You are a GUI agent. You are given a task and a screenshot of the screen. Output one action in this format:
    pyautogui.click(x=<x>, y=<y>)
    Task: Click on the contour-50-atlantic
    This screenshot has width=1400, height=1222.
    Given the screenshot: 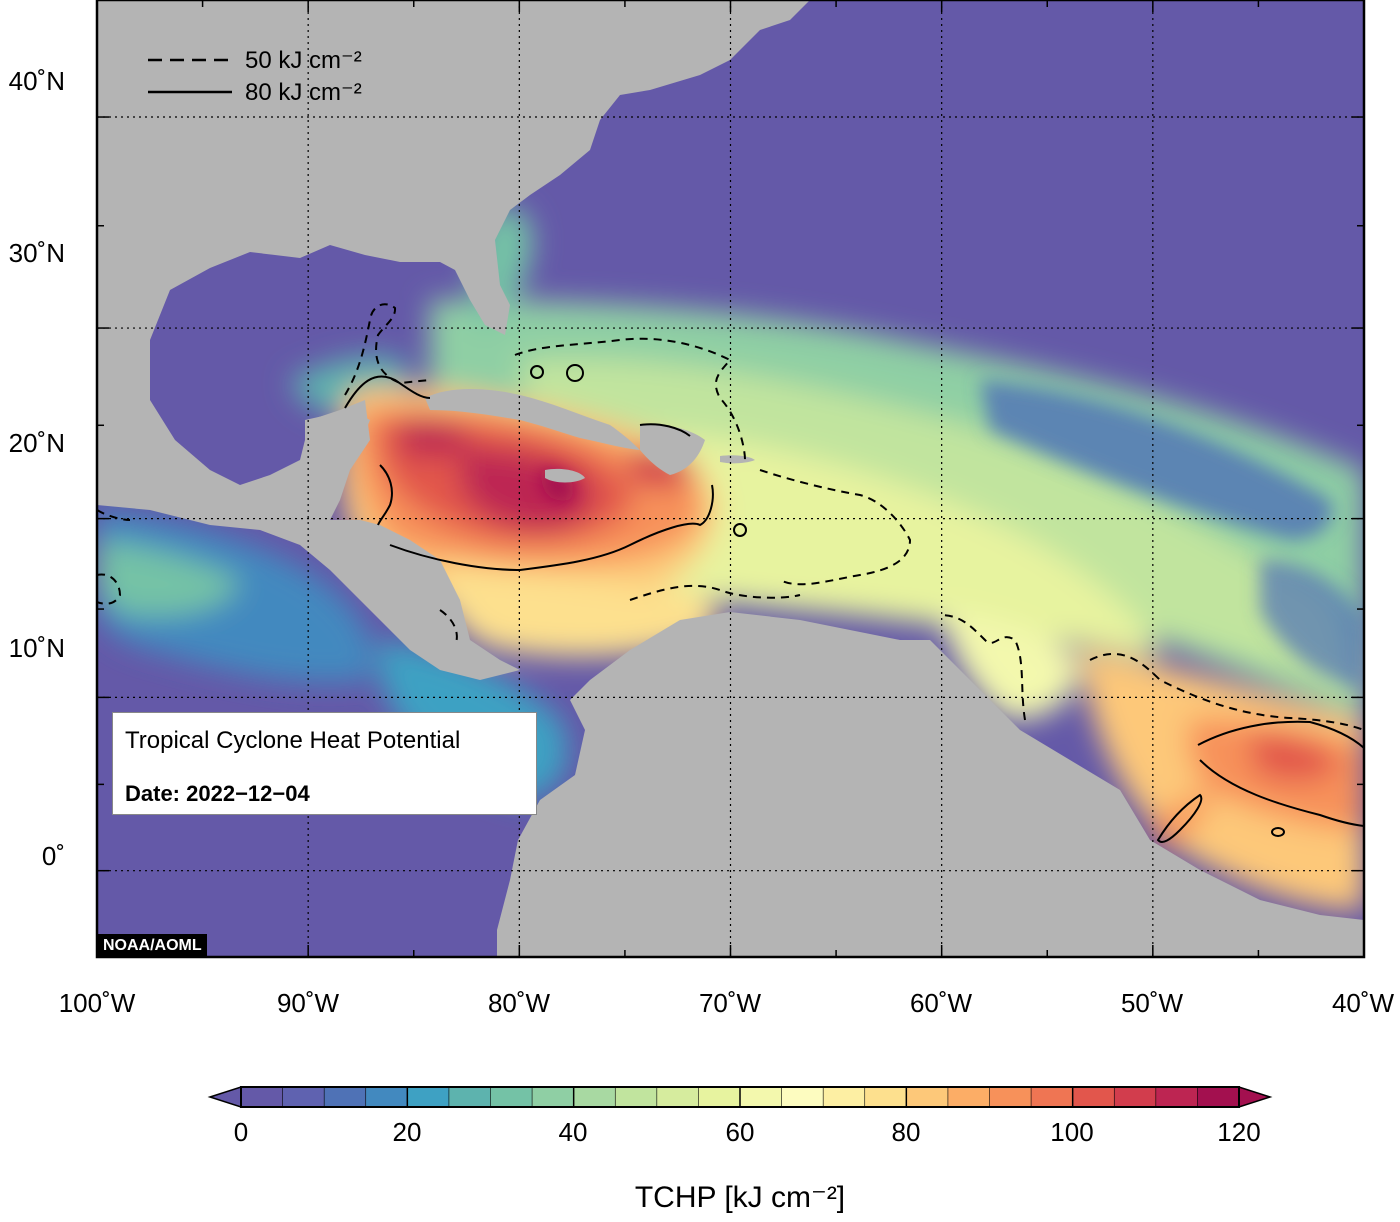 What is the action you would take?
    pyautogui.click(x=1151, y=672)
    